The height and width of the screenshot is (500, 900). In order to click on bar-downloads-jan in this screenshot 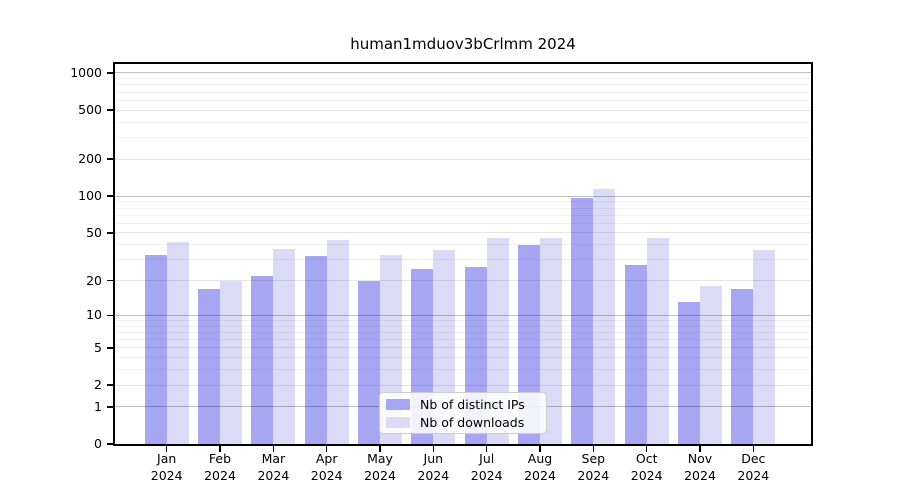, I will do `click(177, 343)`.